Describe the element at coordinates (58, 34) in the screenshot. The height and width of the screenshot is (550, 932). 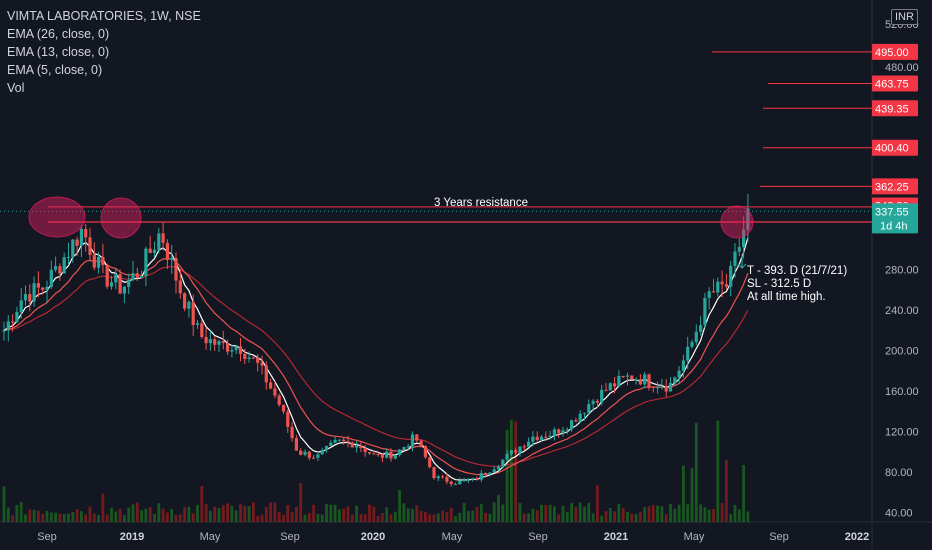
I see `ema26-legend: EMA (26, close, 0)` at that location.